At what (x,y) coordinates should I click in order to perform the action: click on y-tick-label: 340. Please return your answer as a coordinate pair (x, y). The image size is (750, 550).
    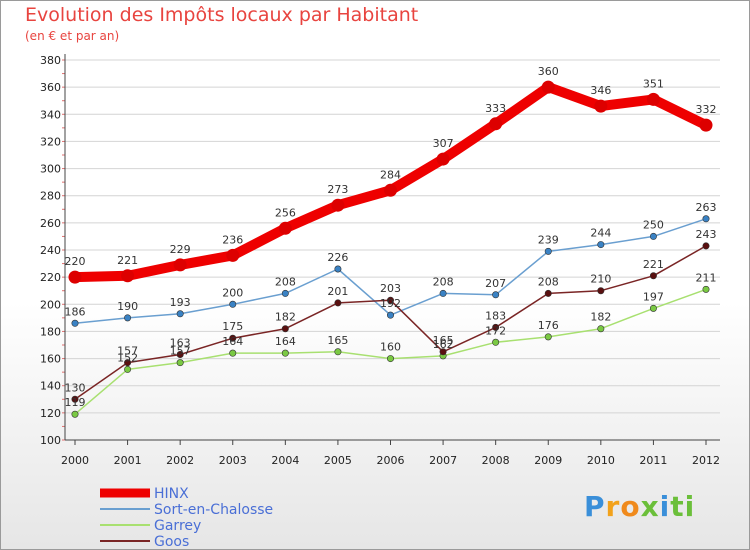
    Looking at the image, I should click on (50, 114).